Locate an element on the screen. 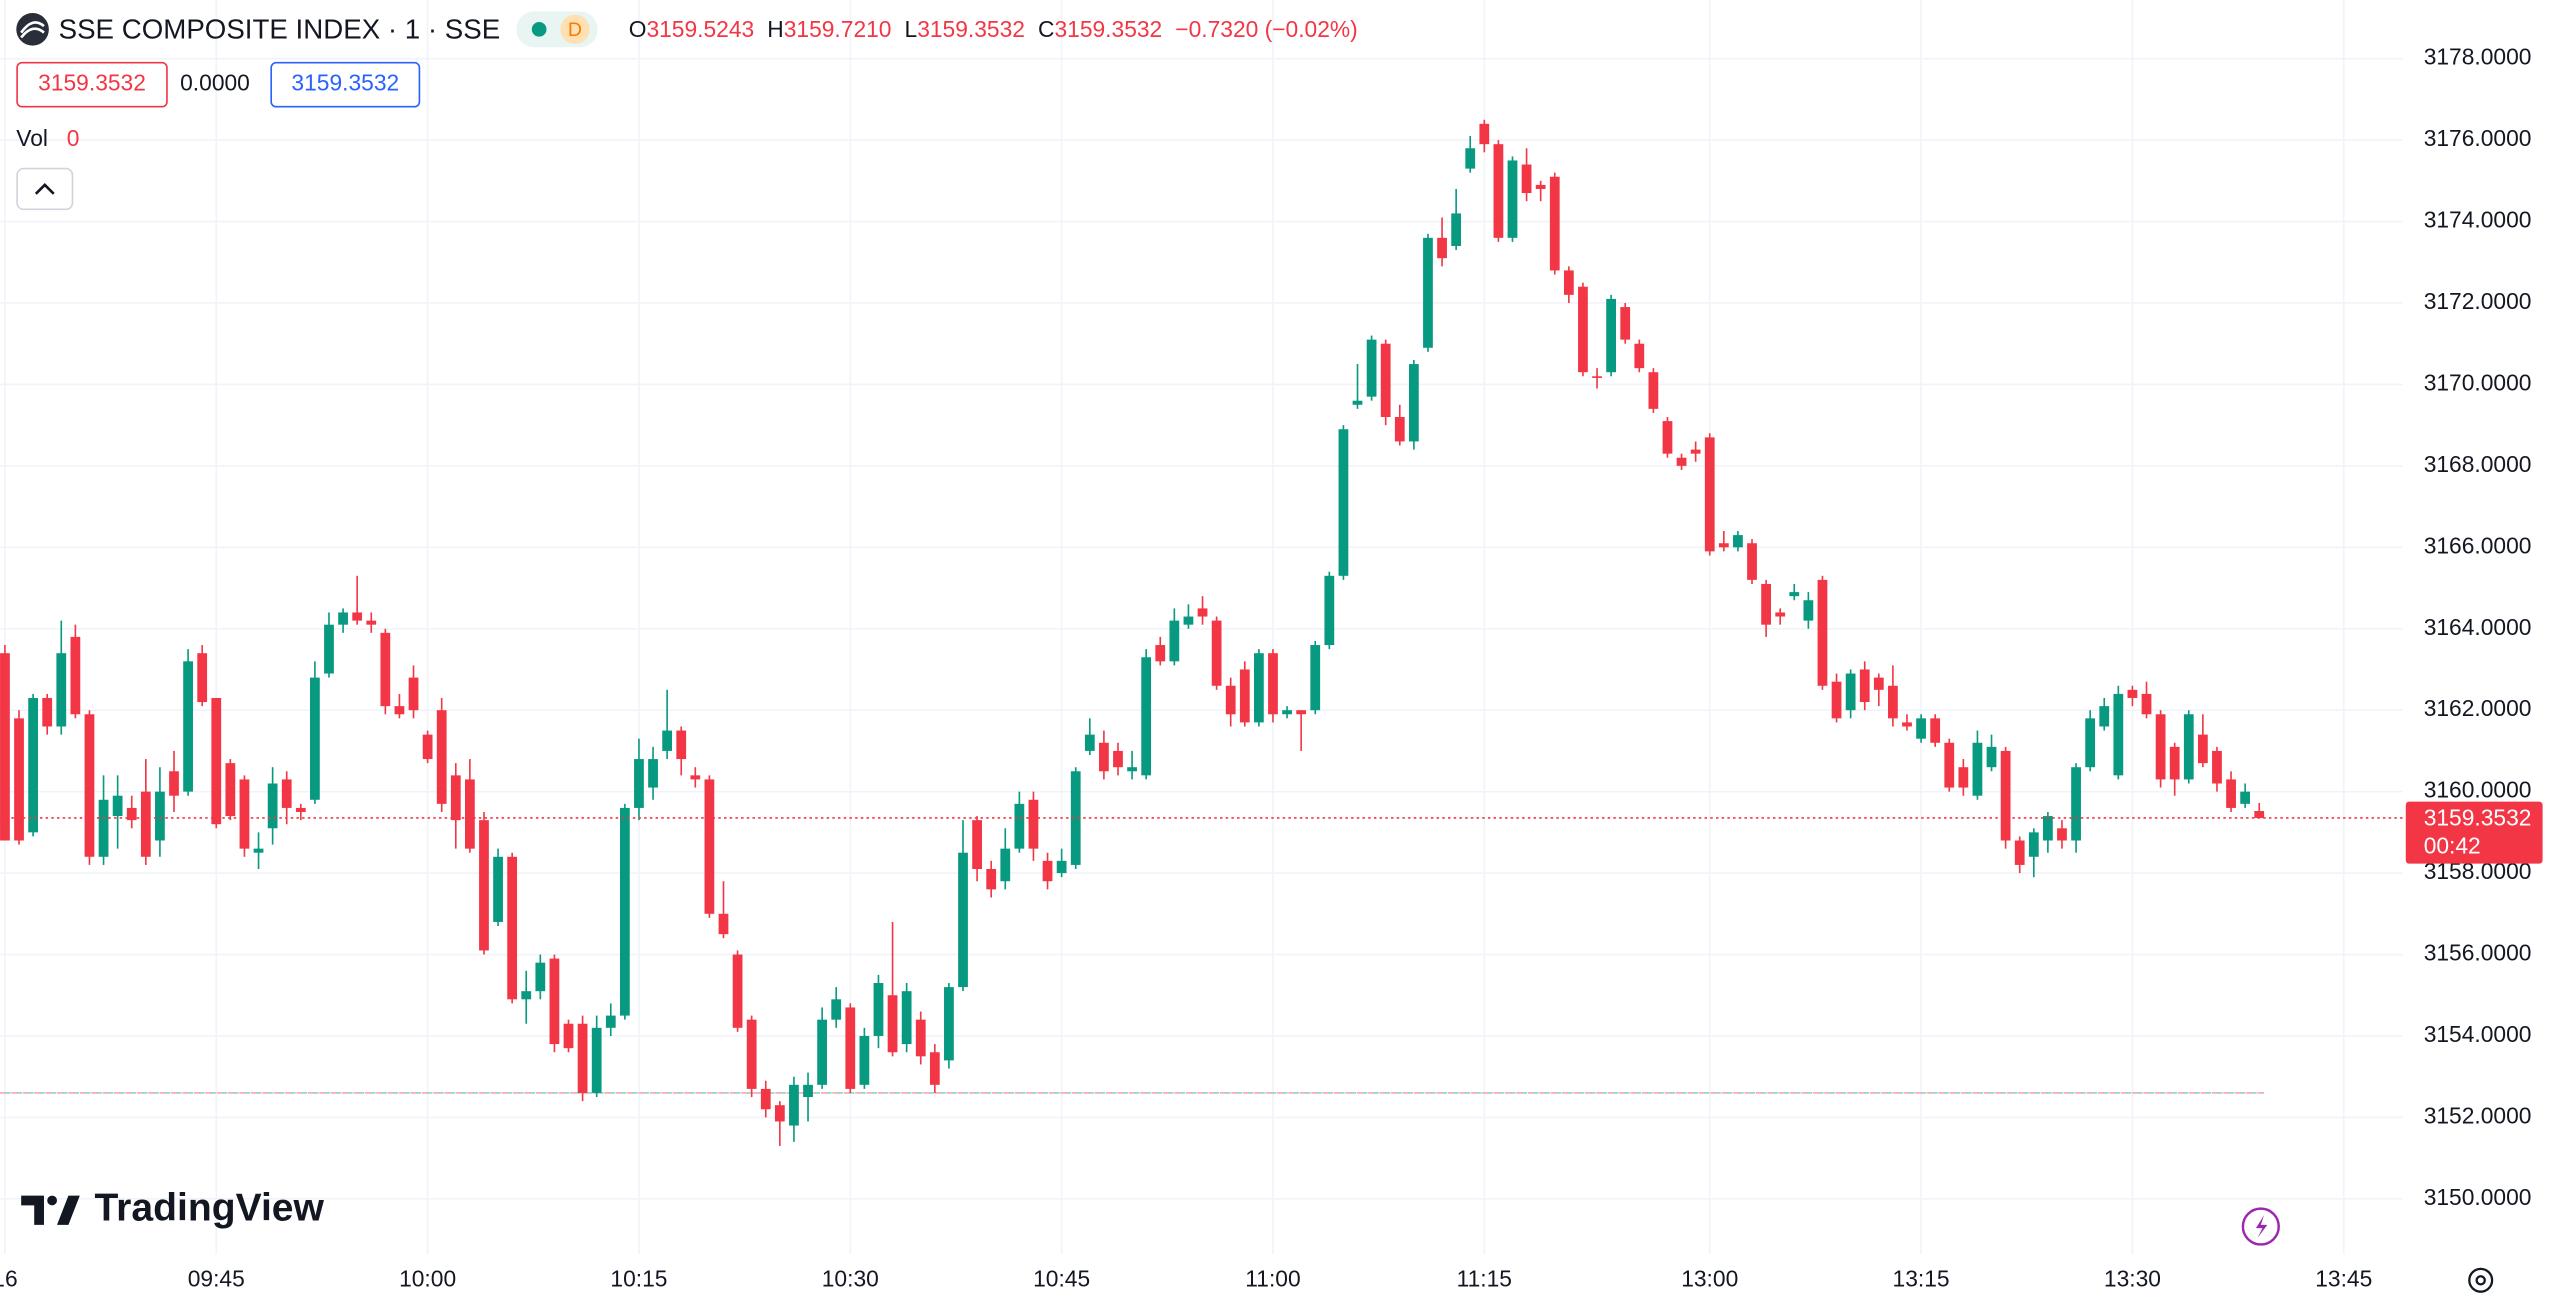 Image resolution: width=2554 pixels, height=1308 pixels. interval-badge-label: D is located at coordinates (575, 30).